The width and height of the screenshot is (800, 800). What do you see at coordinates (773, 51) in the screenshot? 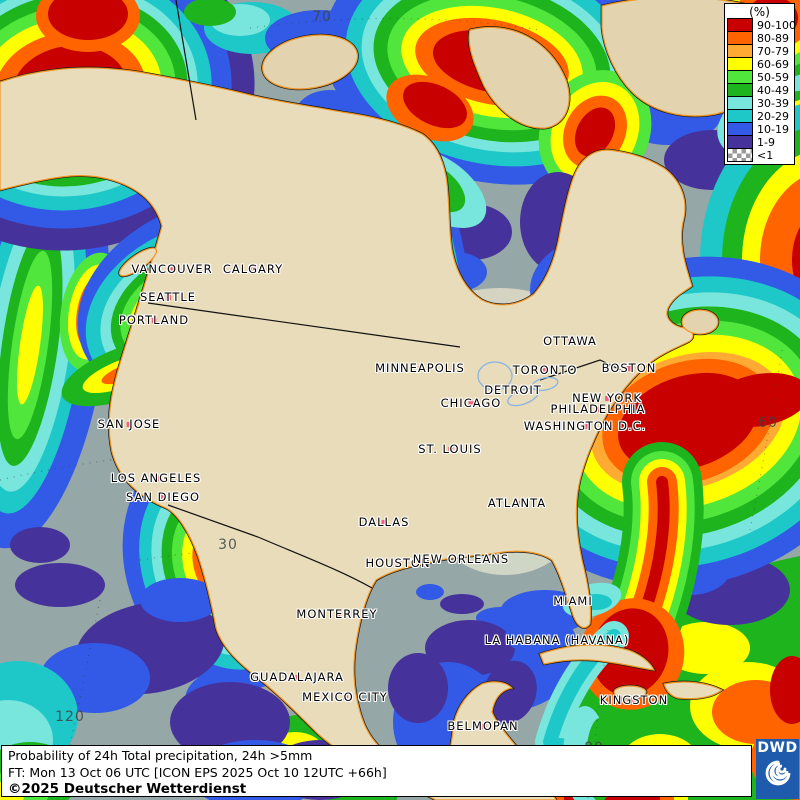
I see `legend-label: 70-79` at bounding box center [773, 51].